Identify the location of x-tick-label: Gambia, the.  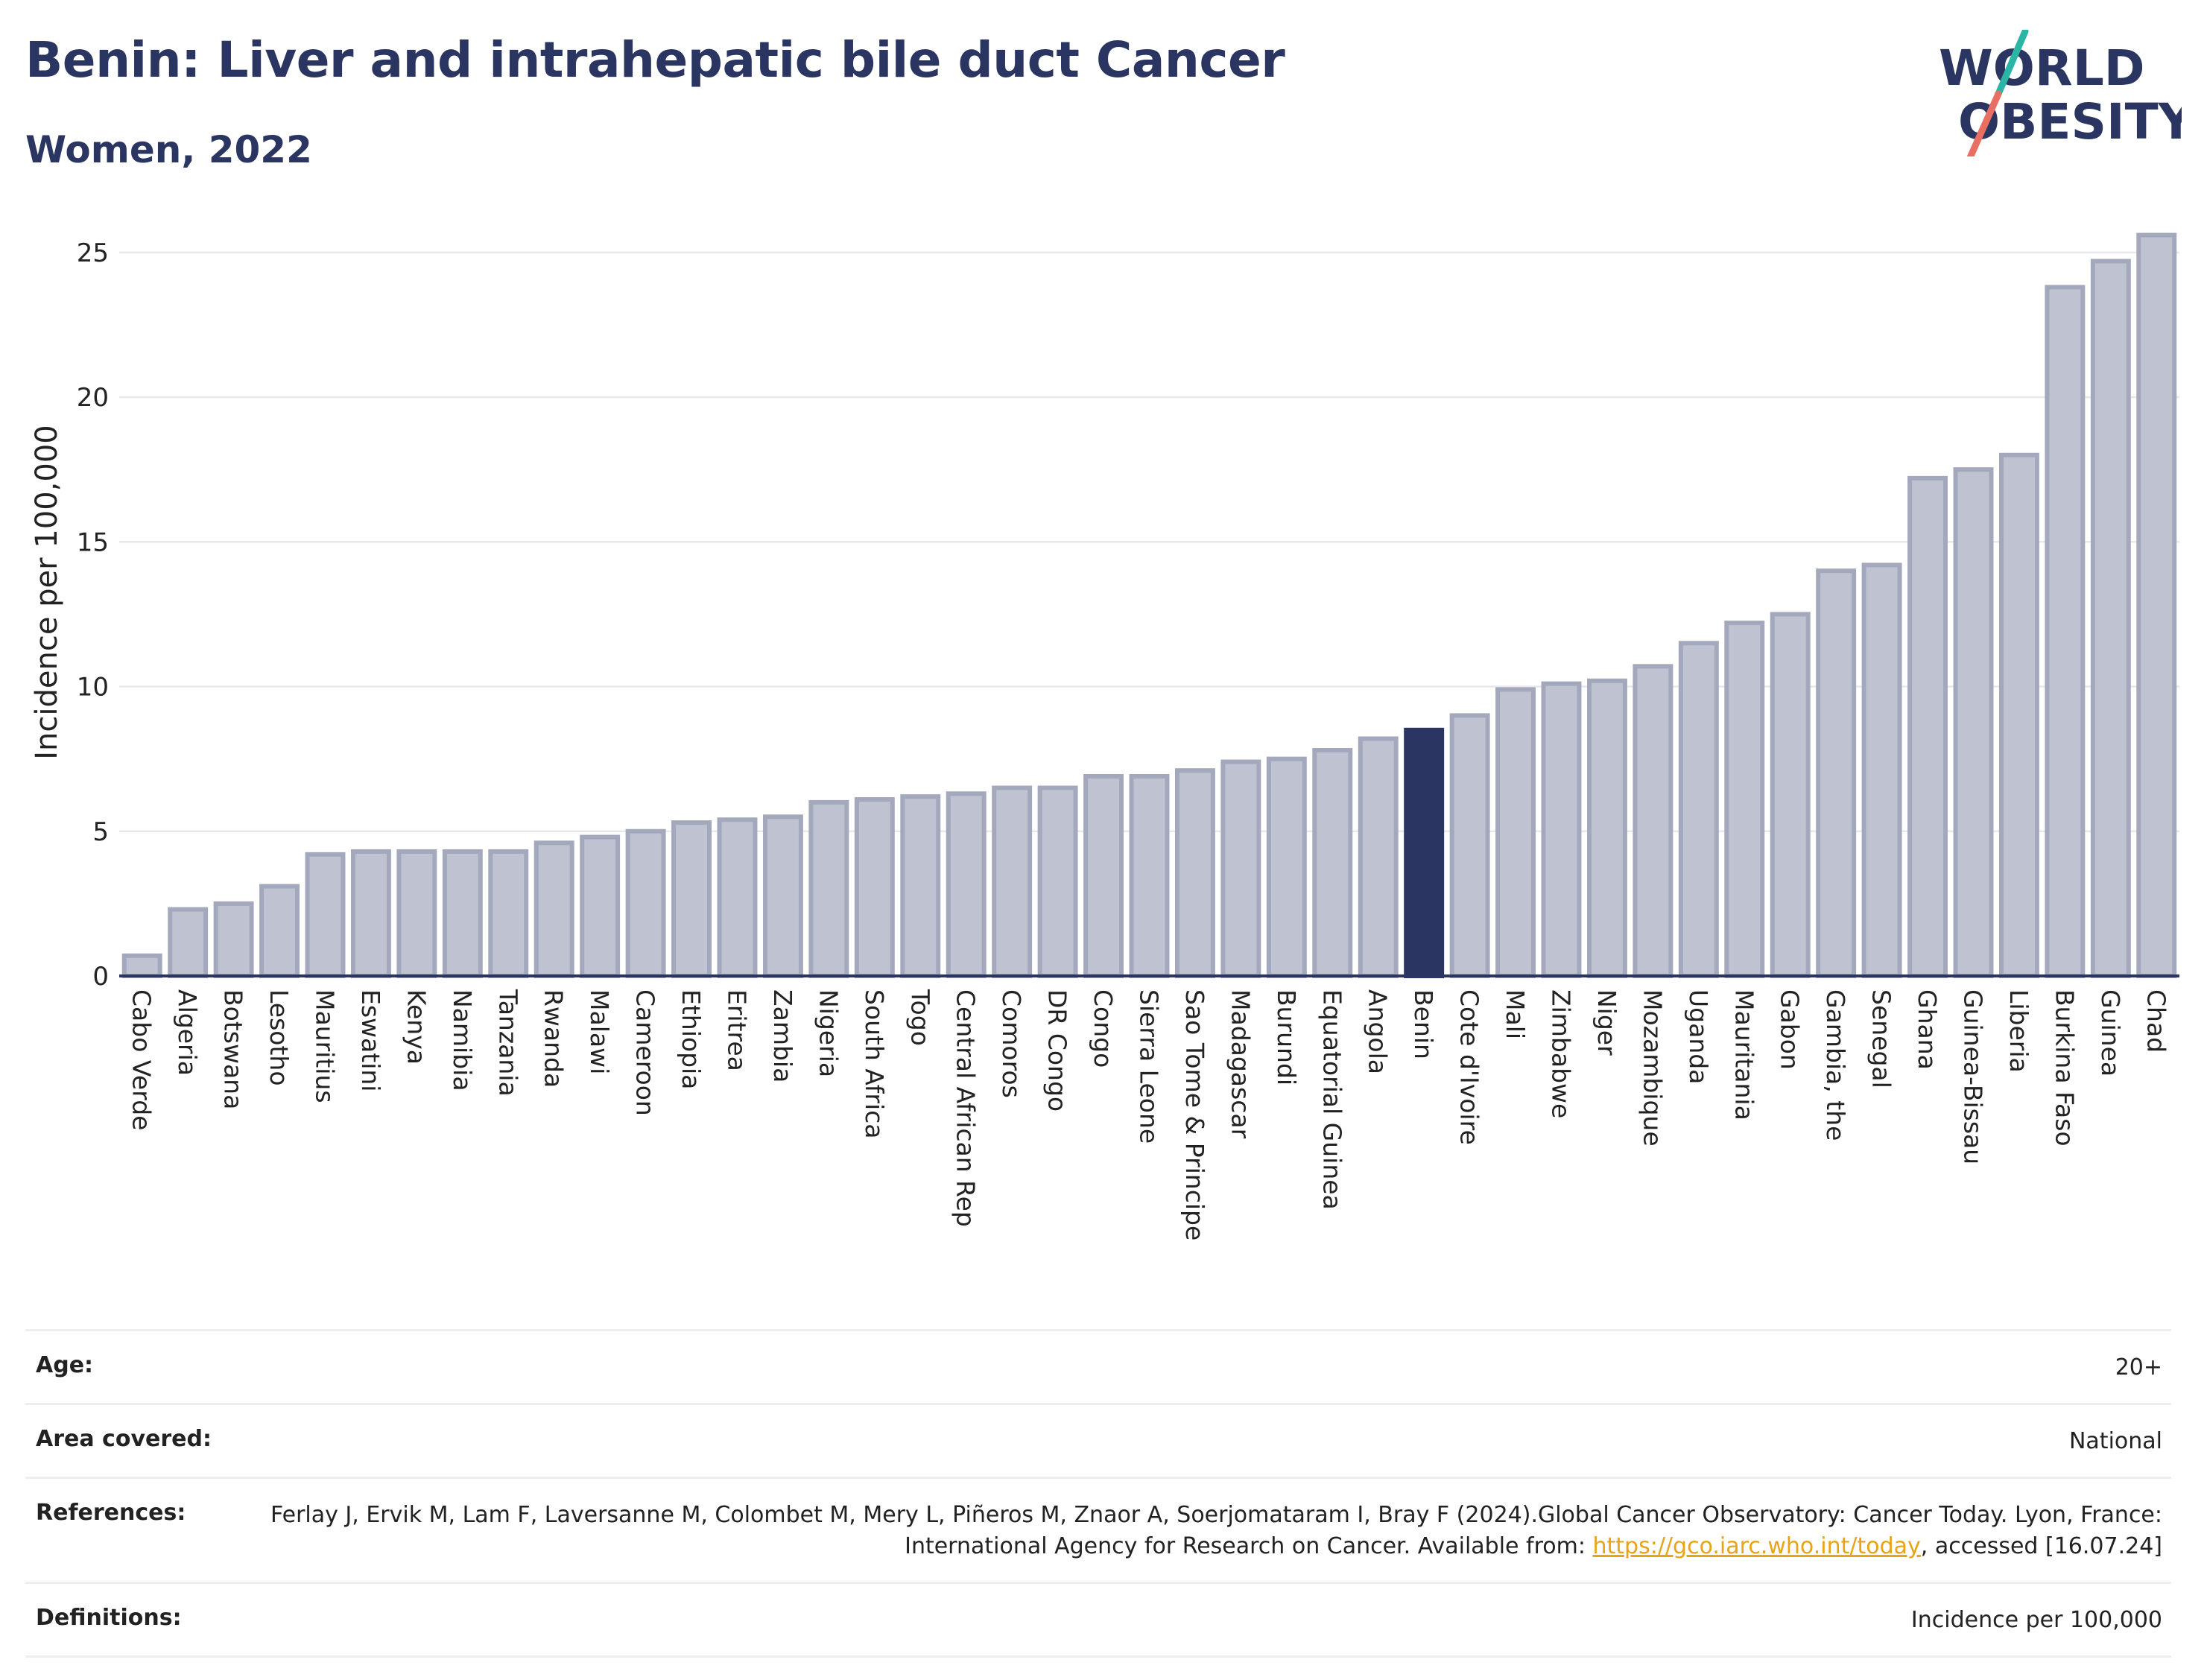
(1835, 1065).